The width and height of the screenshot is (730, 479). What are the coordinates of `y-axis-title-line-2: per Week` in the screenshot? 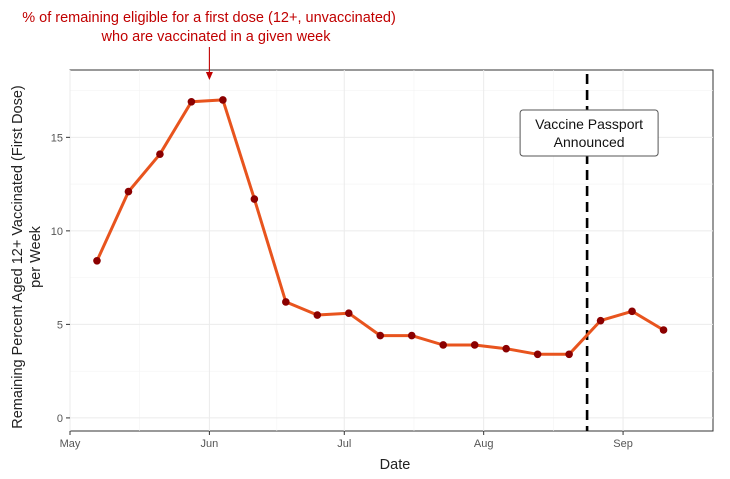 It's located at (36, 256).